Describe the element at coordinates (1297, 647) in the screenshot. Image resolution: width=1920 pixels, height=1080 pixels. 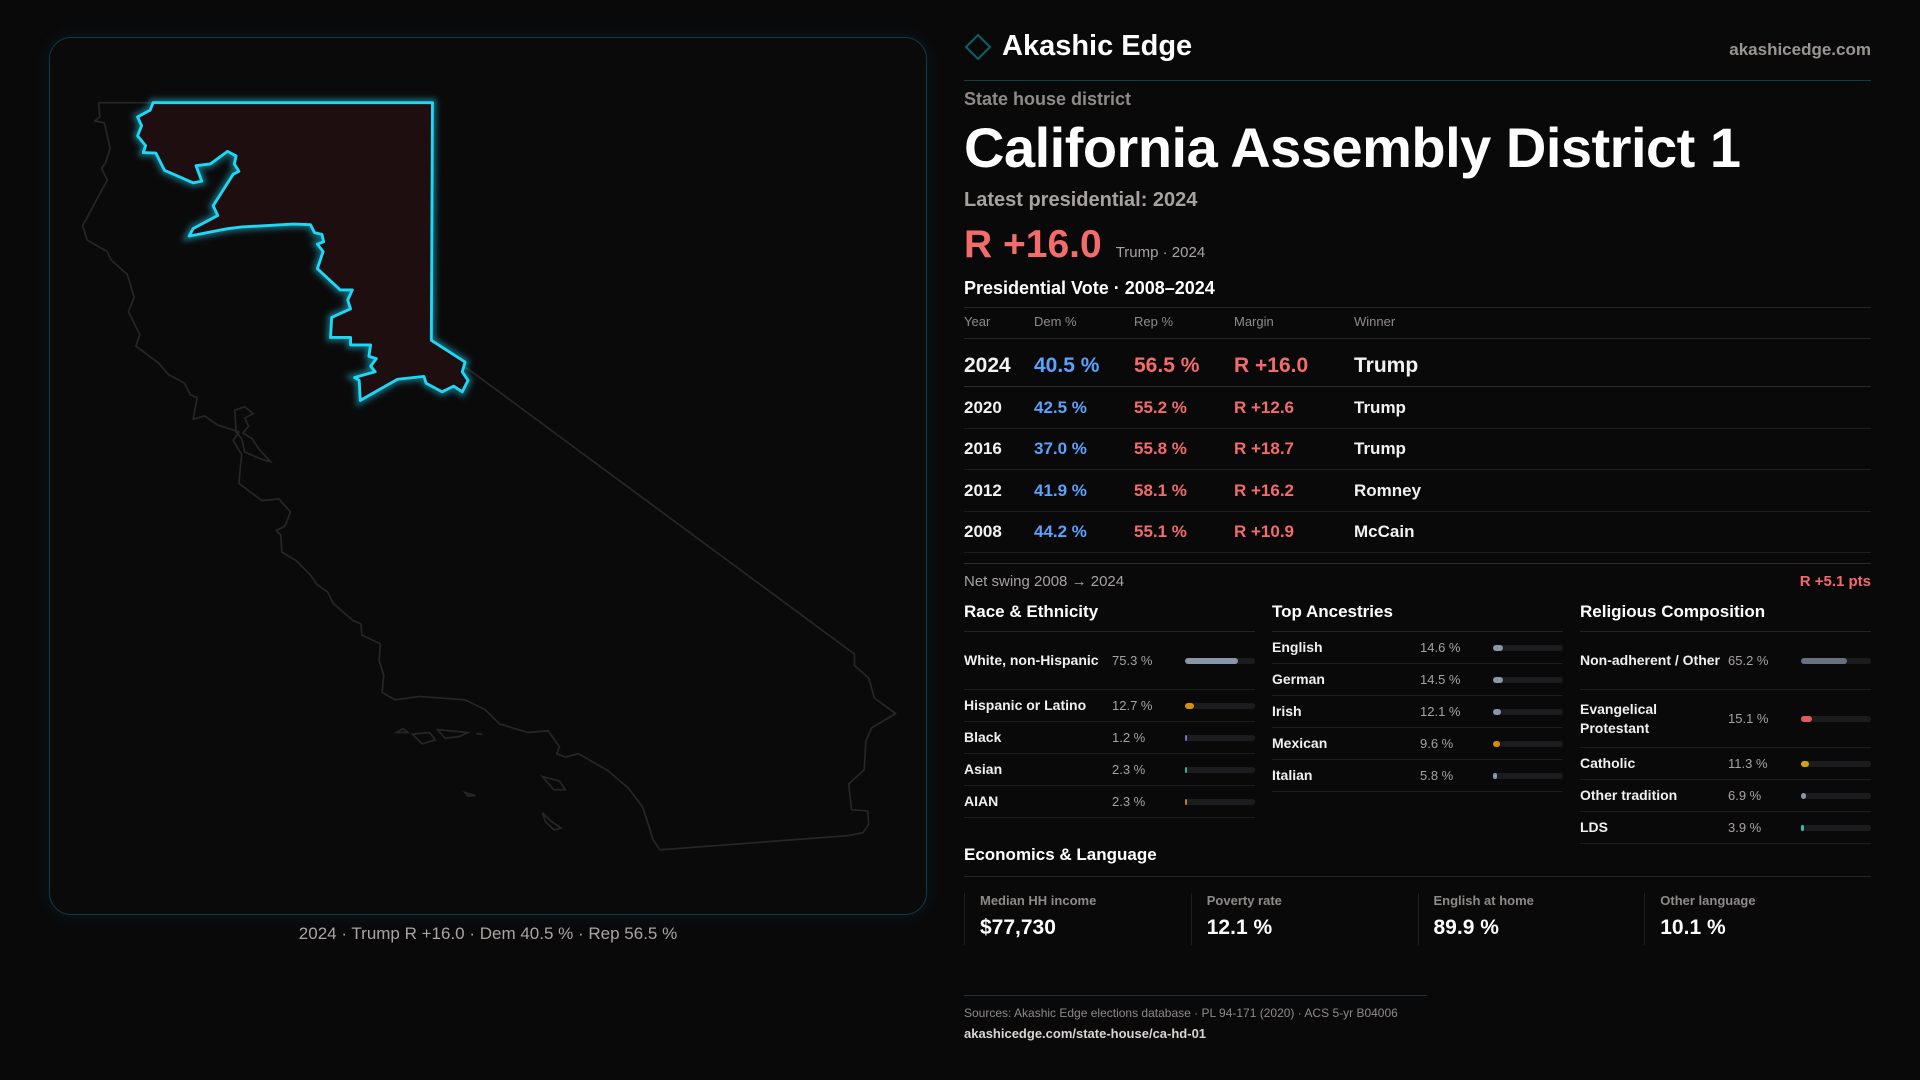
I see `row-label: English` at that location.